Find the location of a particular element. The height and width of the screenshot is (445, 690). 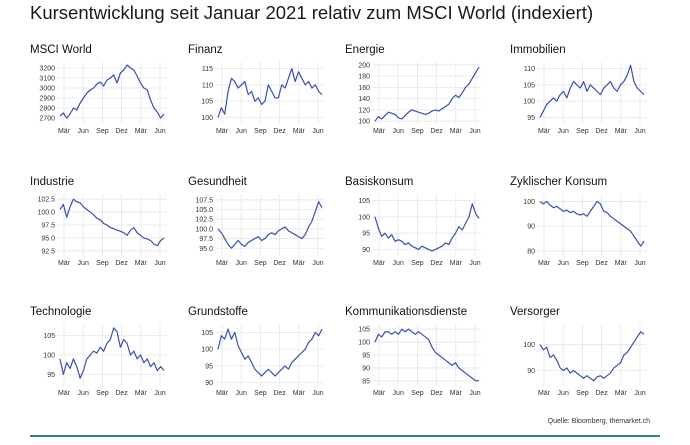

chart-title: Industrie is located at coordinates (52, 182).